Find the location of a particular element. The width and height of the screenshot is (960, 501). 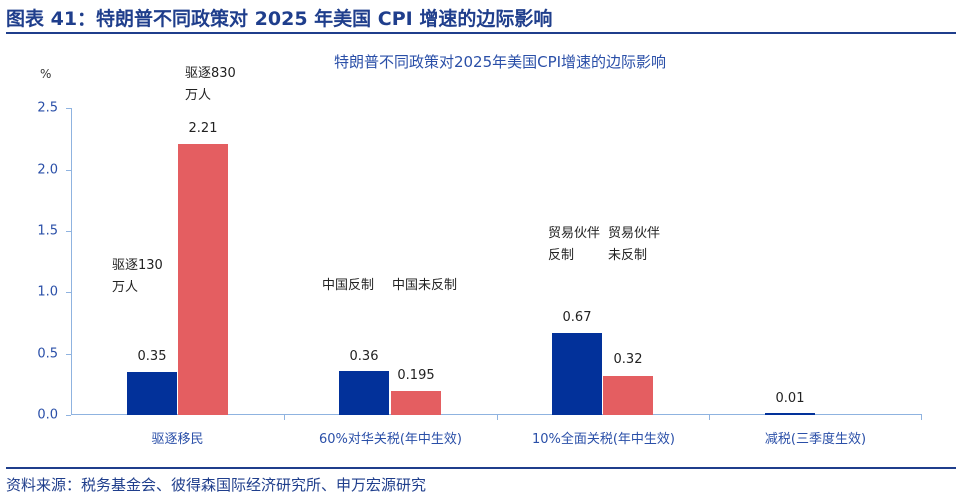

value-label: 0.35 is located at coordinates (152, 356).